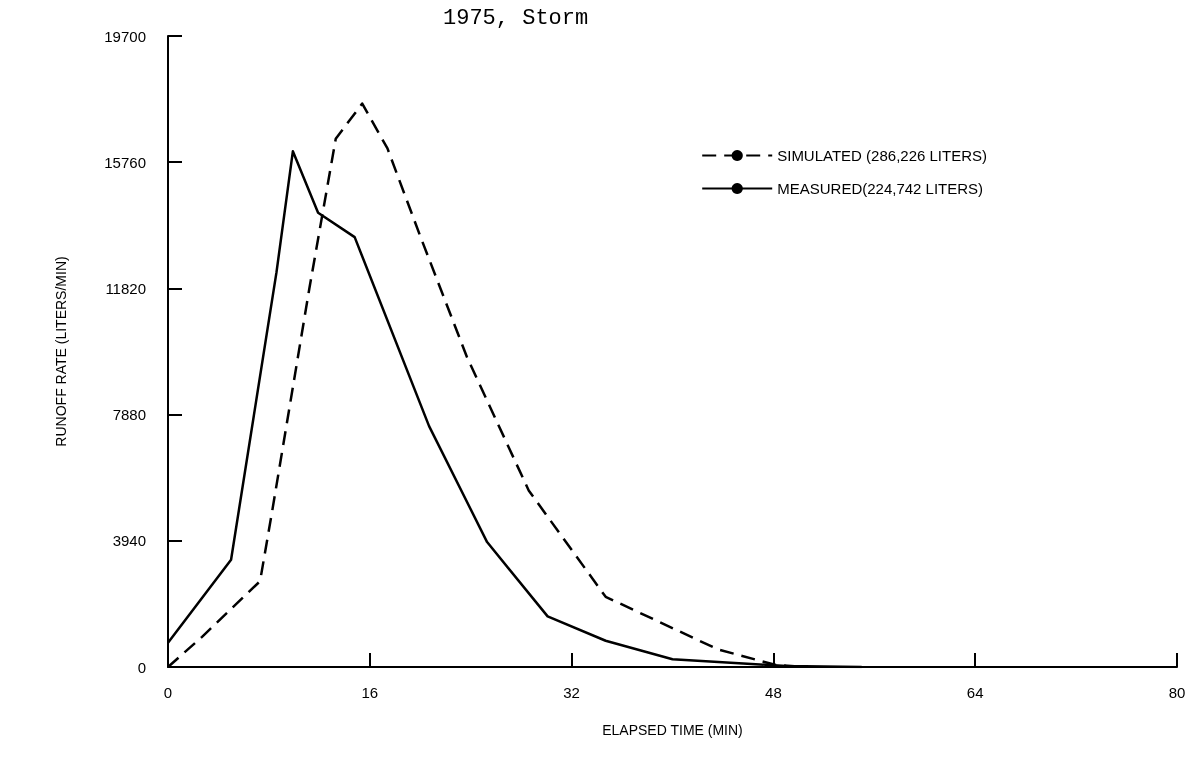 The image size is (1200, 766). Describe the element at coordinates (516, 18) in the screenshot. I see `chart-title: 1975, Storm` at that location.